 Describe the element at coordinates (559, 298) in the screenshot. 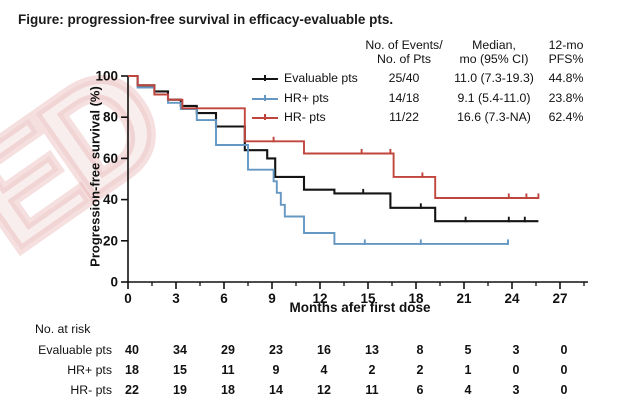

I see `x-tick-label: 27` at that location.